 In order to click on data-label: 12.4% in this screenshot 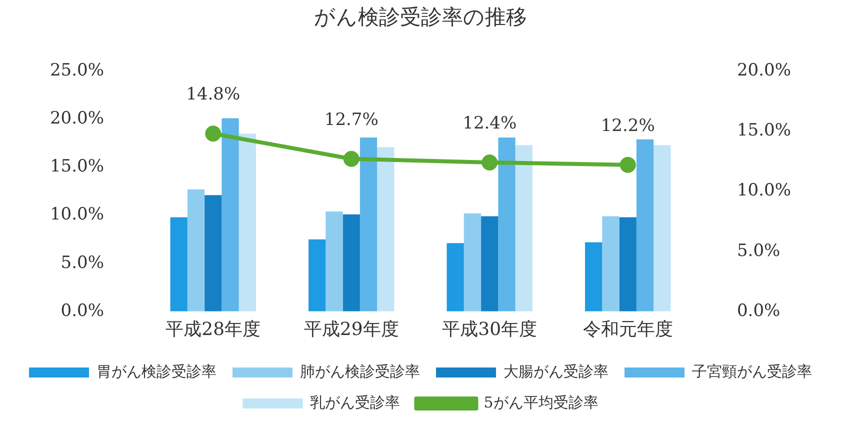, I will do `click(489, 123)`.